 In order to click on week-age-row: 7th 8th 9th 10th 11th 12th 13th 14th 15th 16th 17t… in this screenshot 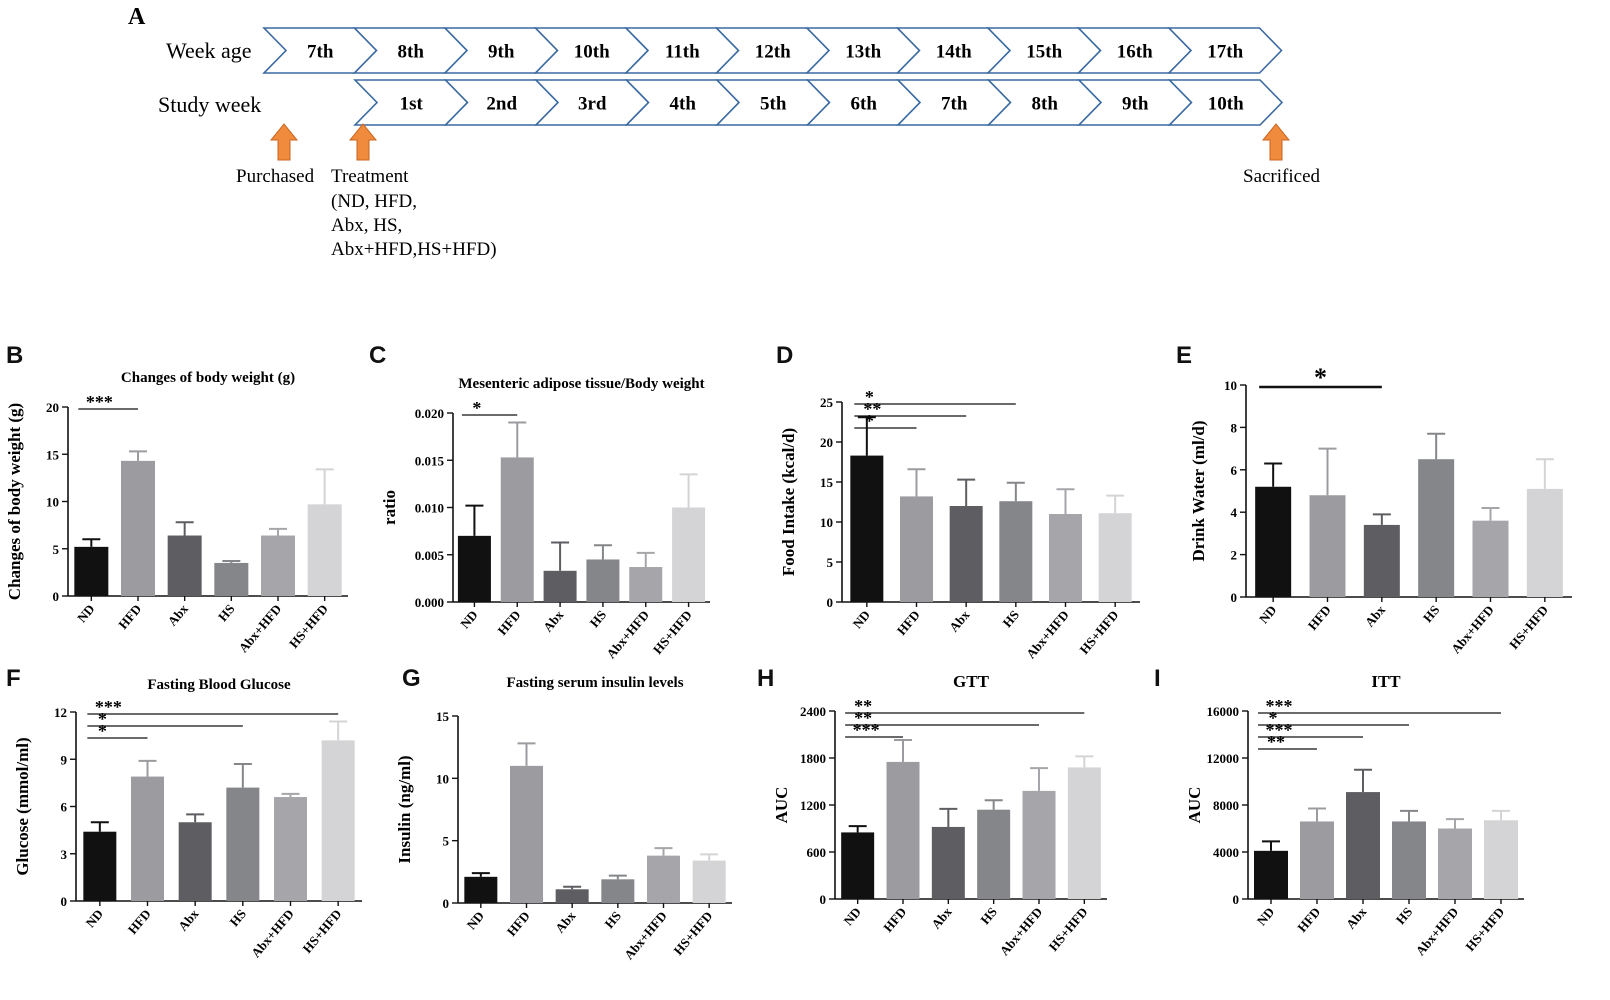, I will do `click(772, 50)`.